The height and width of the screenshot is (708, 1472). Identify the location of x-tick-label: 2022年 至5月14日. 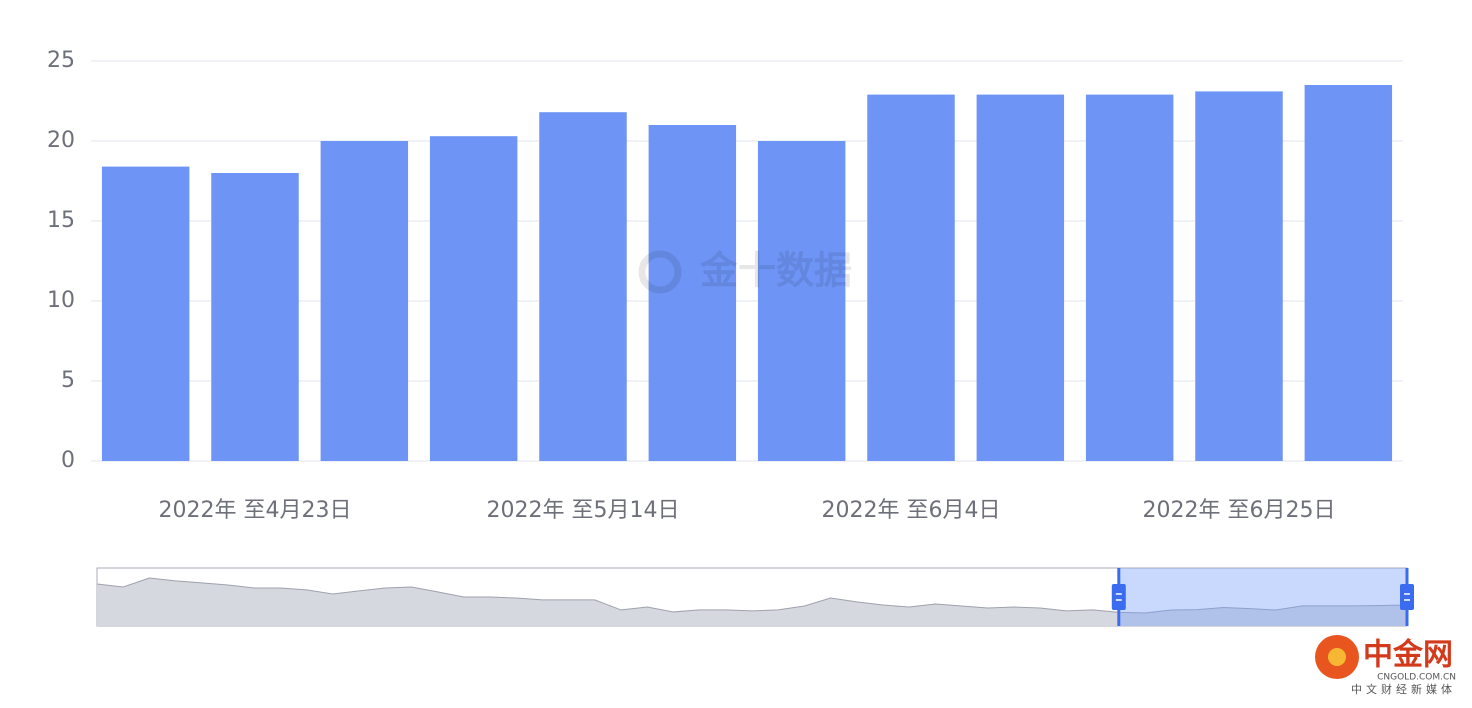
(583, 510).